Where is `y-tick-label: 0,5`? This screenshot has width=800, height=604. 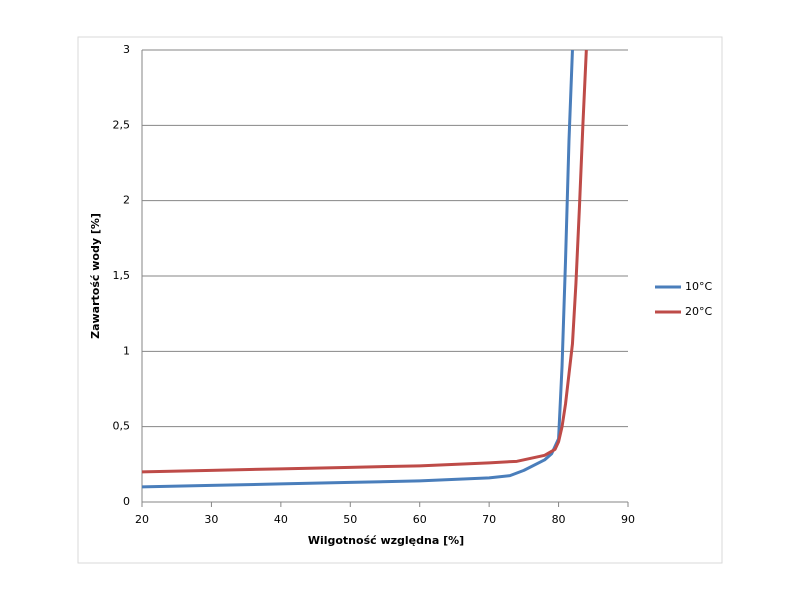 y-tick-label: 0,5 is located at coordinates (122, 426).